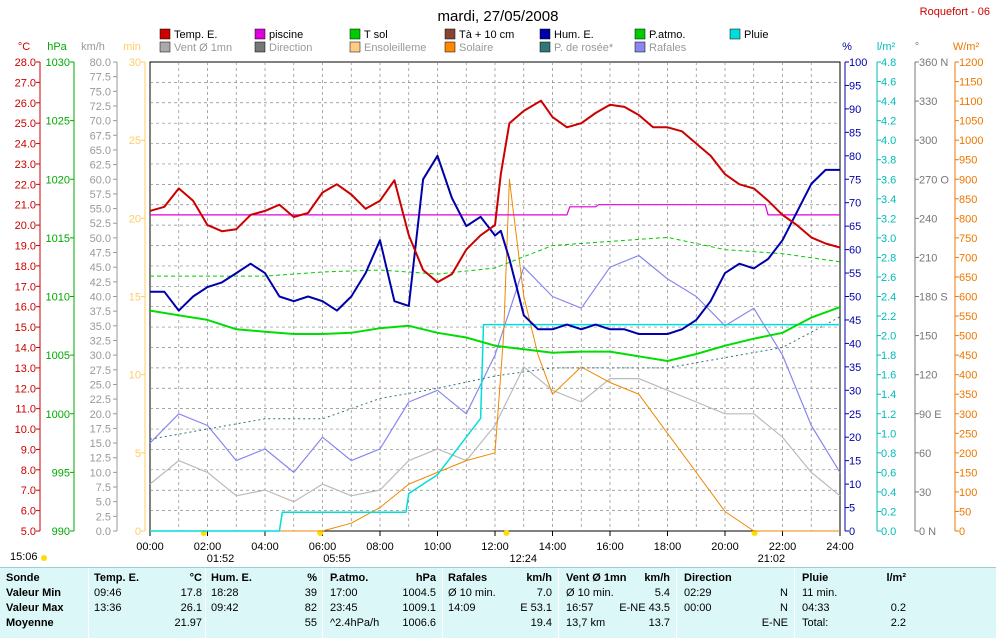 The height and width of the screenshot is (638, 996). I want to click on dir-tick-label: 270 O, so click(934, 180).